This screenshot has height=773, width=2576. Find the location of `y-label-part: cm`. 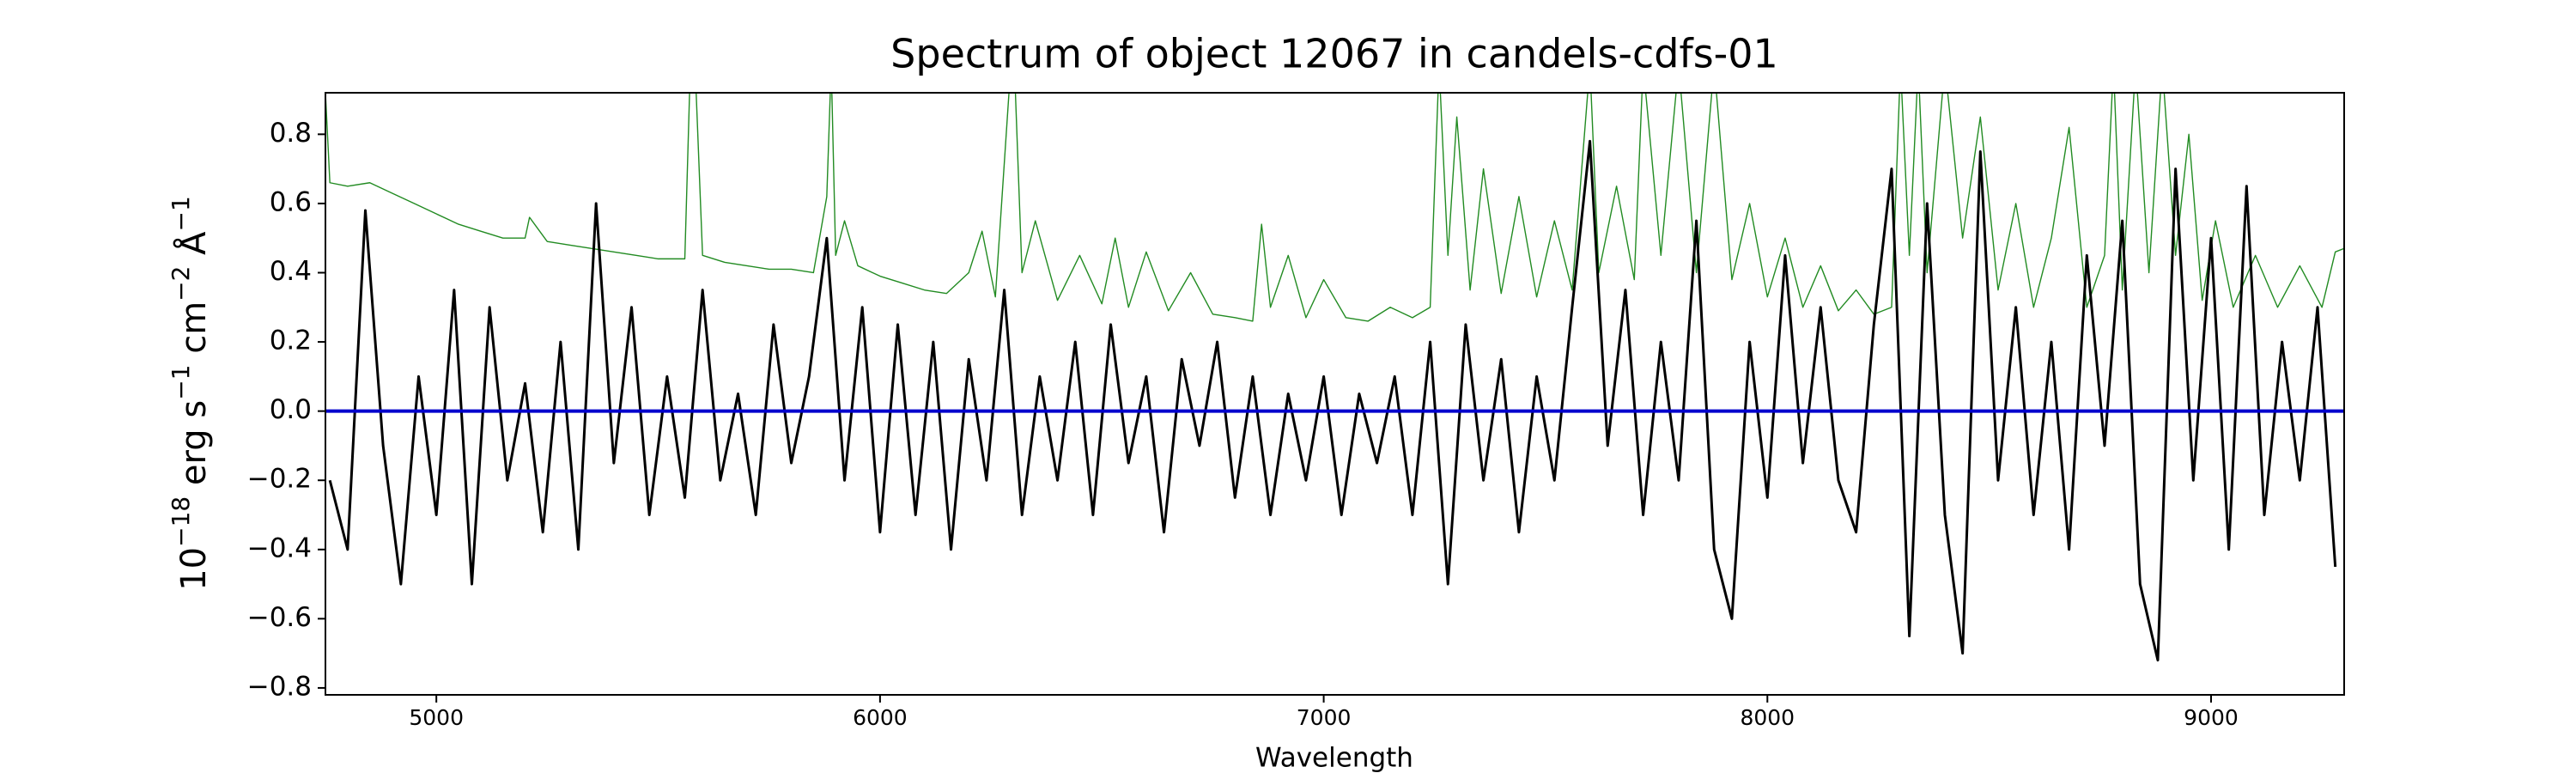

y-label-part: cm is located at coordinates (194, 333).